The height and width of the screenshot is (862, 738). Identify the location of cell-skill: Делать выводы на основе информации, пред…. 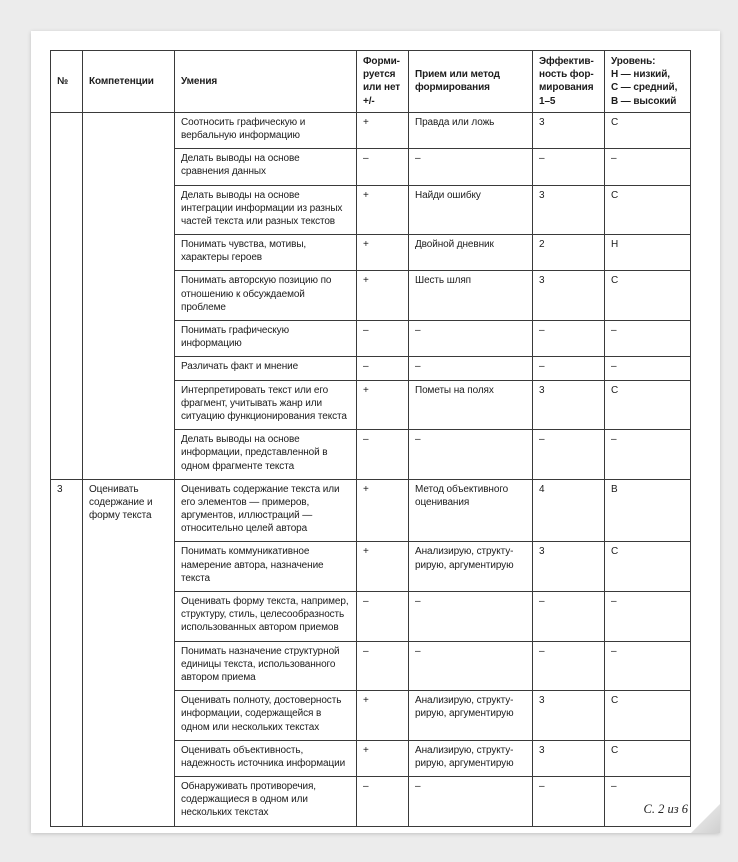
(265, 454).